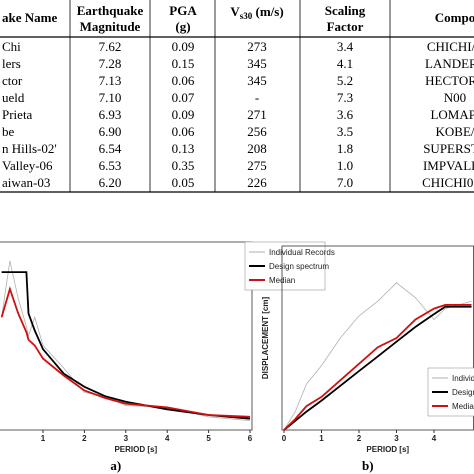 The width and height of the screenshot is (474, 474). Describe the element at coordinates (345, 114) in the screenshot. I see `table-cell: 3.6` at that location.